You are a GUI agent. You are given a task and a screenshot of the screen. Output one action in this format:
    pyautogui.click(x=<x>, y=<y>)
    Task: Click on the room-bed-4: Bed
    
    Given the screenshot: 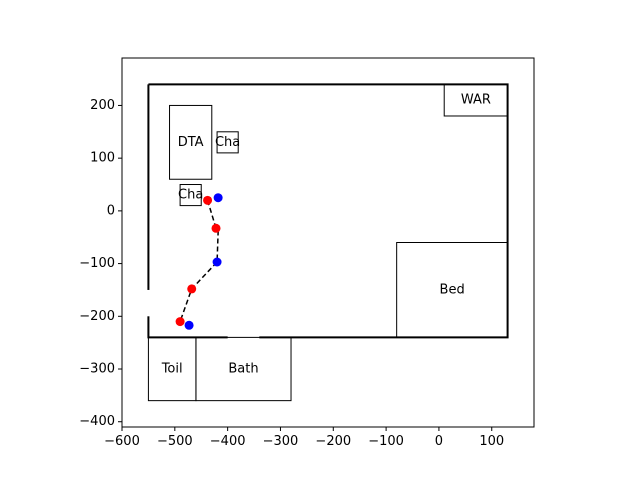 What is the action you would take?
    pyautogui.click(x=452, y=290)
    